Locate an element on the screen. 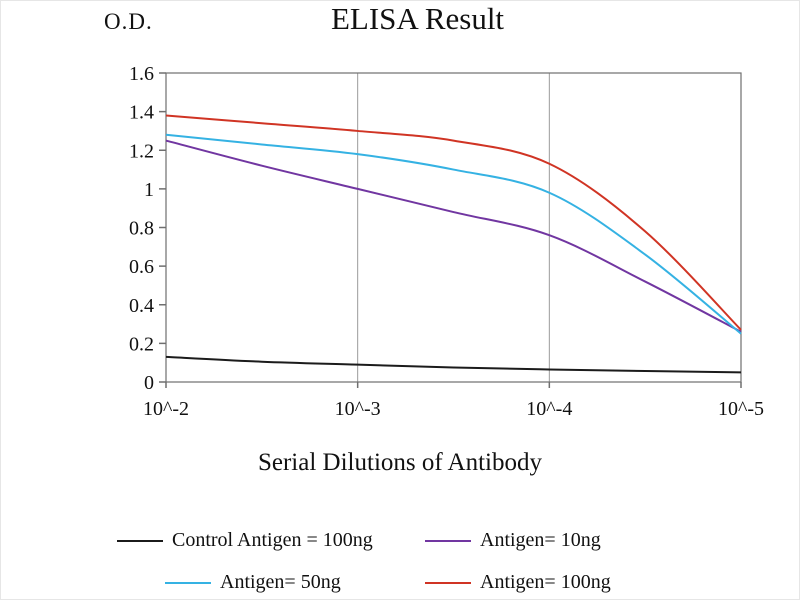  svg-text: 0.6 is located at coordinates (141, 267).